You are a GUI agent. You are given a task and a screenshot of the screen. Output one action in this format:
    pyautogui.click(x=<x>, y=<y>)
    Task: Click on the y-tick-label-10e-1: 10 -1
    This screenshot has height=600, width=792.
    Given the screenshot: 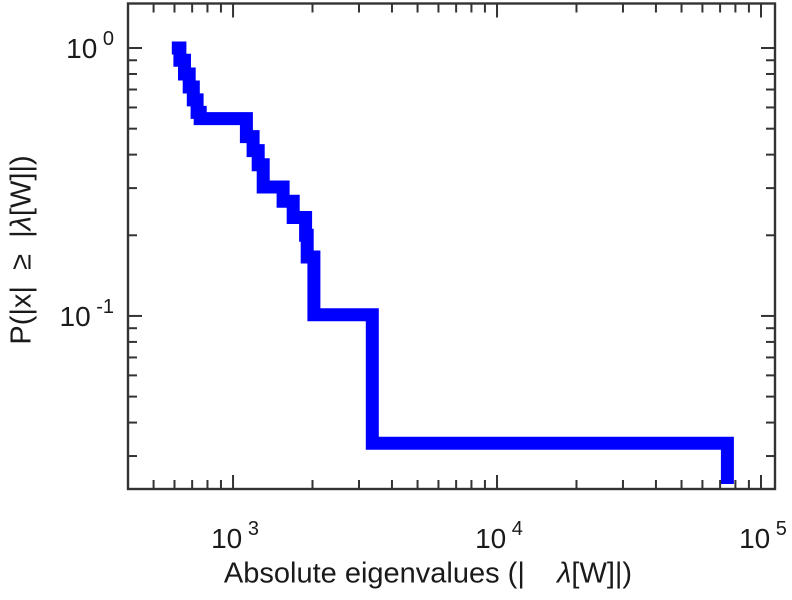 What is the action you would take?
    pyautogui.click(x=87, y=314)
    